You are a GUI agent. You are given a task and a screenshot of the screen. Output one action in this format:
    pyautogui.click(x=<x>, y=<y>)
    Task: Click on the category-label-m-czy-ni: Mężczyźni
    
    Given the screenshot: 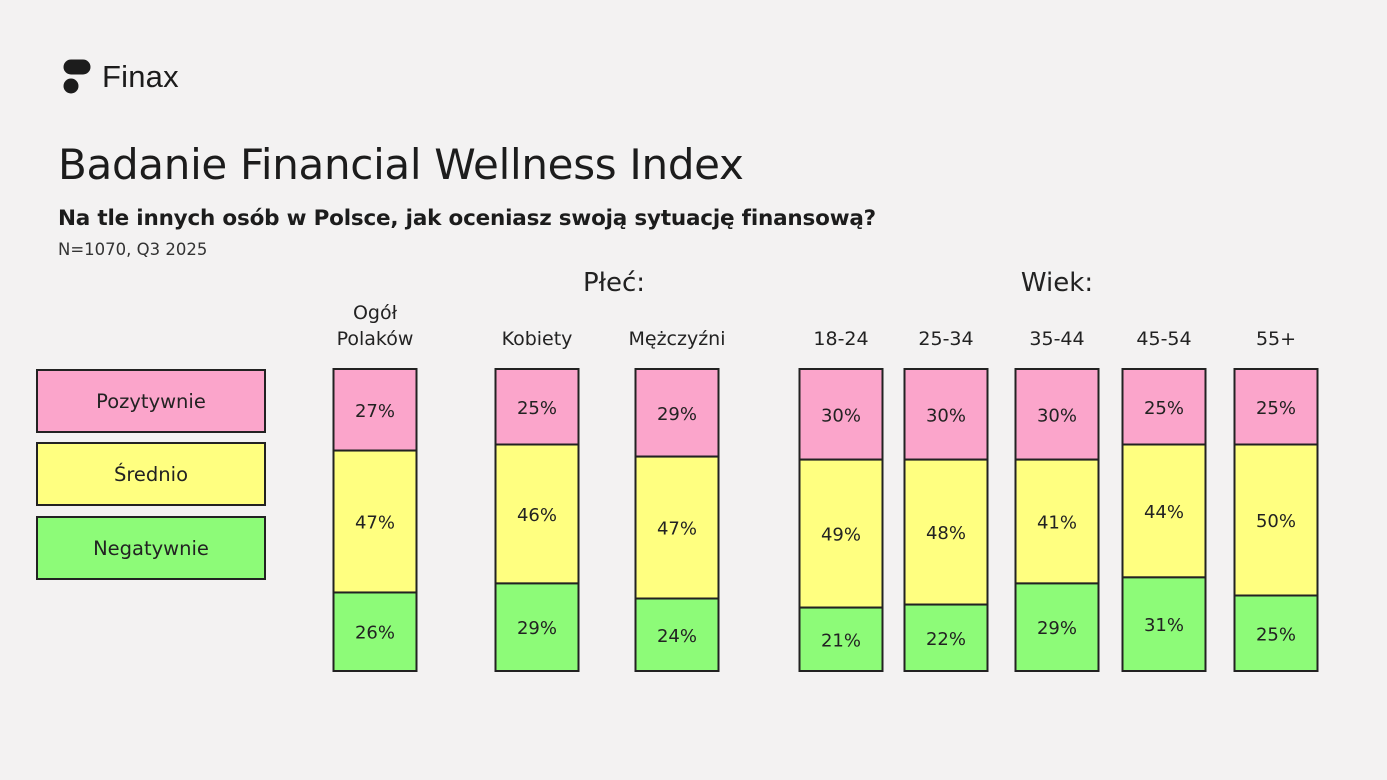 What is the action you would take?
    pyautogui.click(x=676, y=339)
    